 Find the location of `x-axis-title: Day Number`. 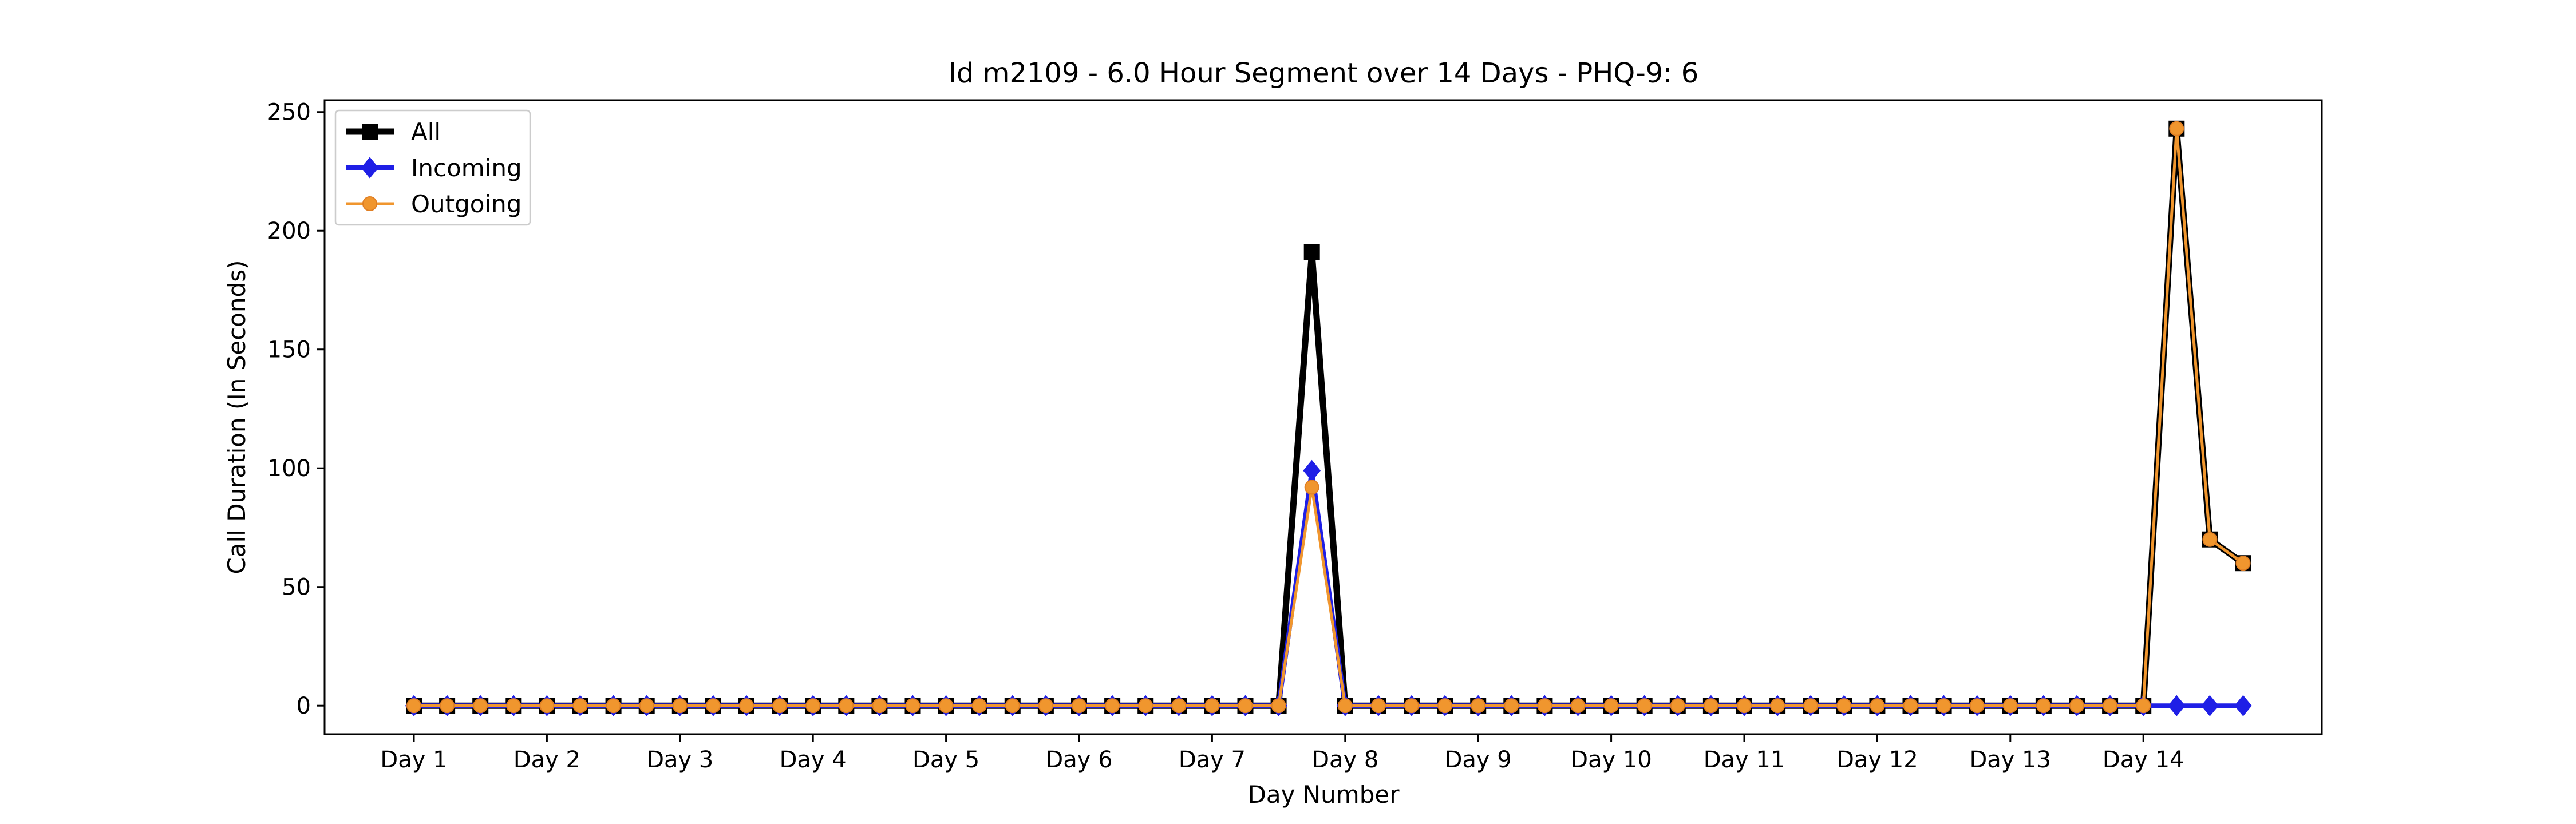

x-axis-title: Day Number is located at coordinates (1323, 795).